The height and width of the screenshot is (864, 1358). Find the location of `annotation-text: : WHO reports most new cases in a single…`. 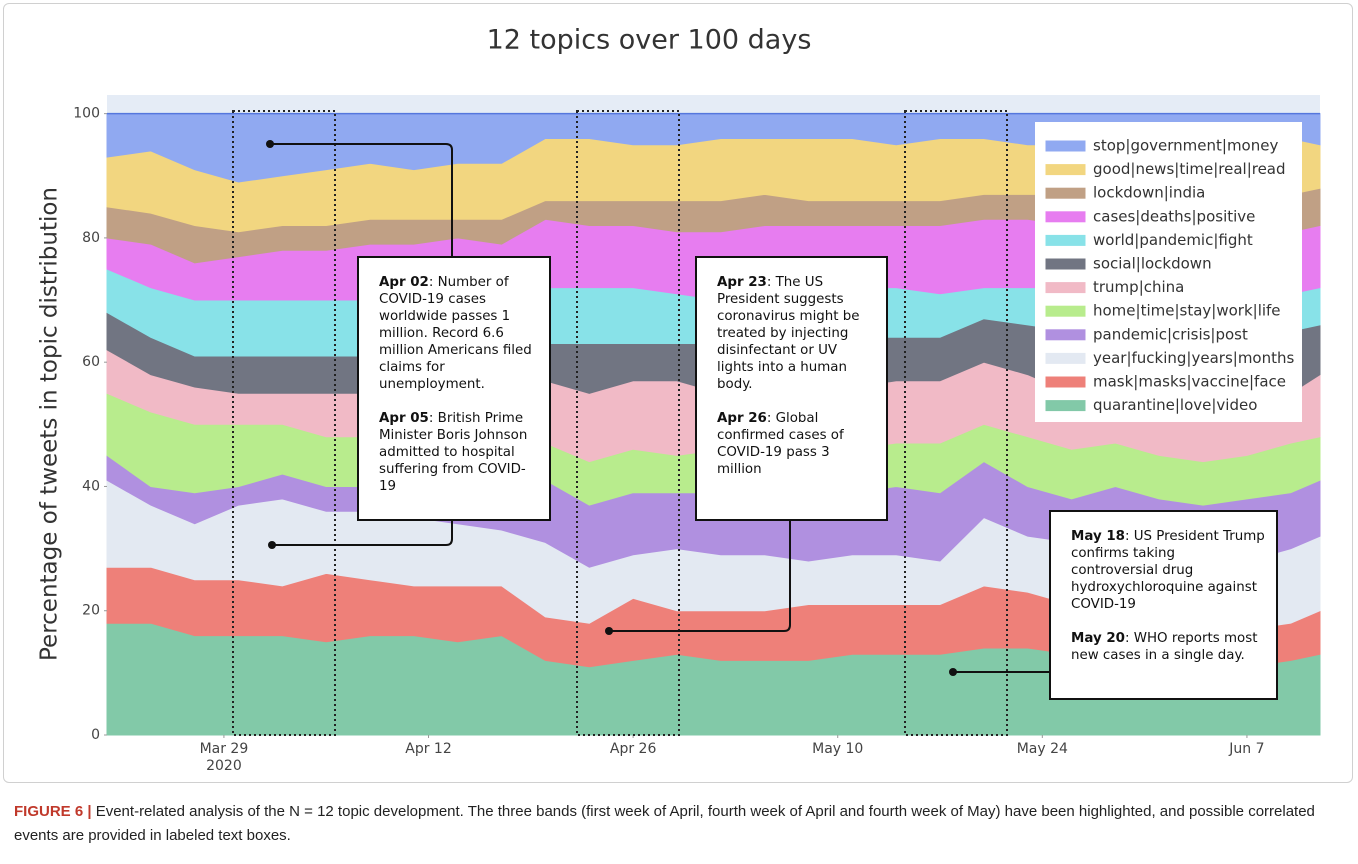

annotation-text: : WHO reports most new cases in a single… is located at coordinates (1164, 647).